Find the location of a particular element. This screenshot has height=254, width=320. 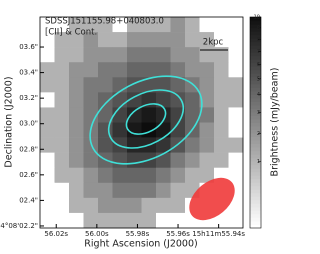

colorbar: 1 2 3 4 5 6 7 8 9 10 is located at coordinates (255, 122).